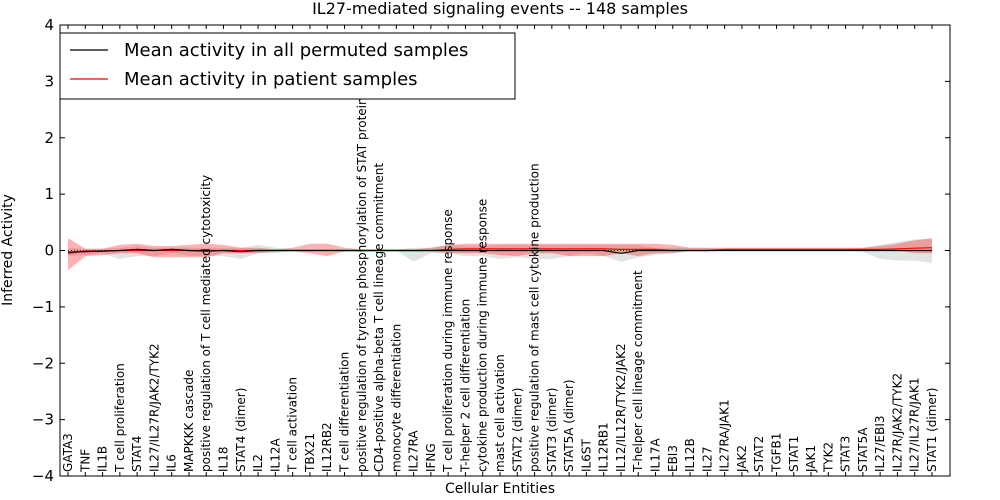 Image resolution: width=1000 pixels, height=500 pixels. Describe the element at coordinates (569, 425) in the screenshot. I see `x-tick-label: STAT5A (dimer)` at that location.